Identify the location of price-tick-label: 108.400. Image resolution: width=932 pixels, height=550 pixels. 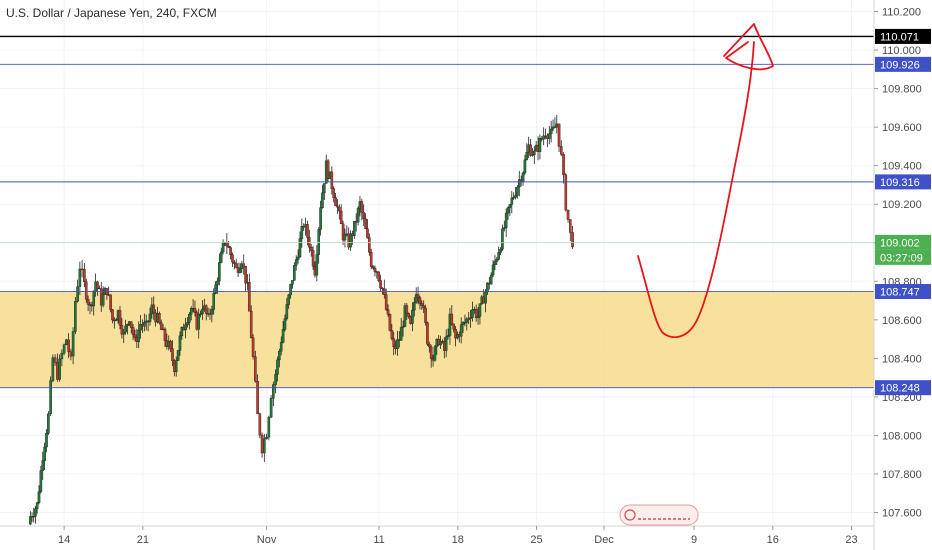
(902, 359).